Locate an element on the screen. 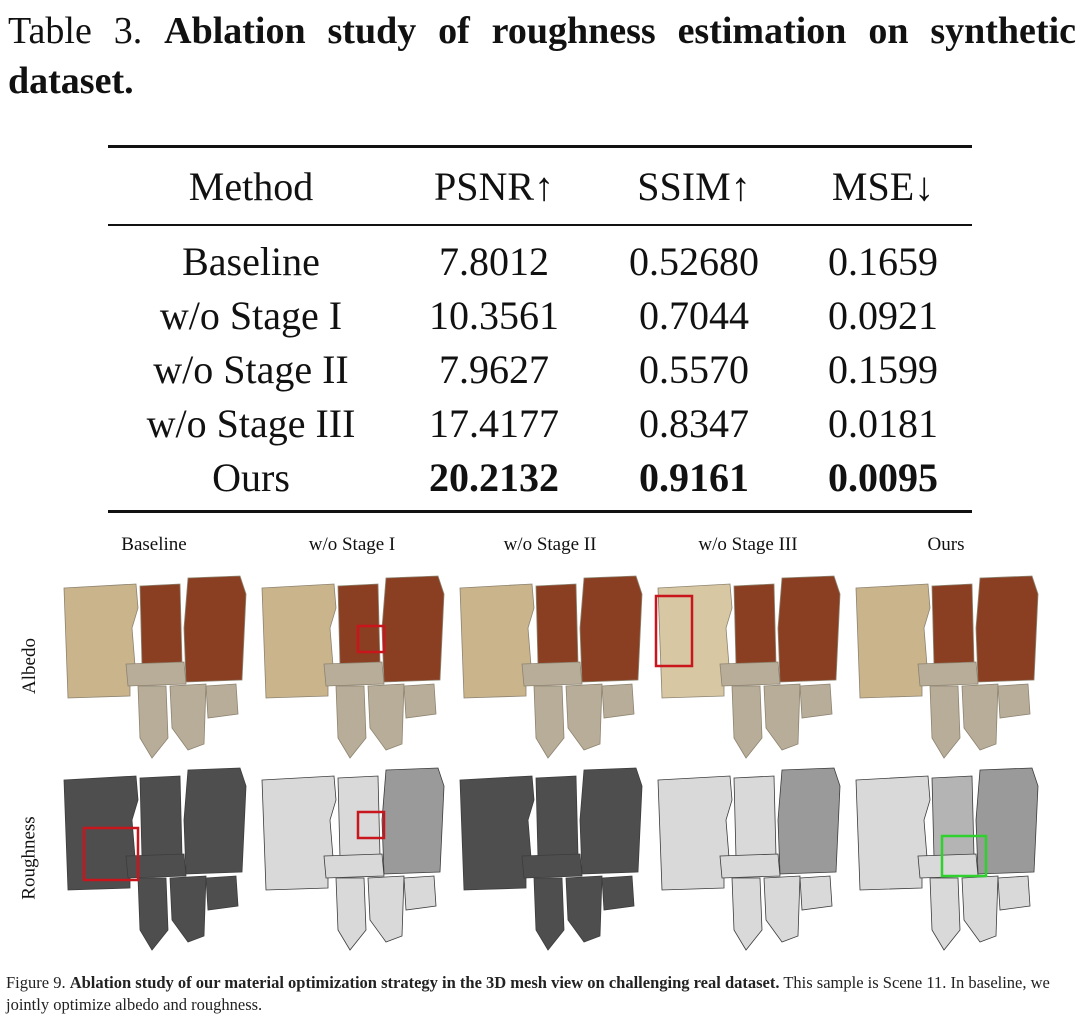  table-row: w/o Stage I 10.3561 0.7044 0.0921 is located at coordinates (540, 315).